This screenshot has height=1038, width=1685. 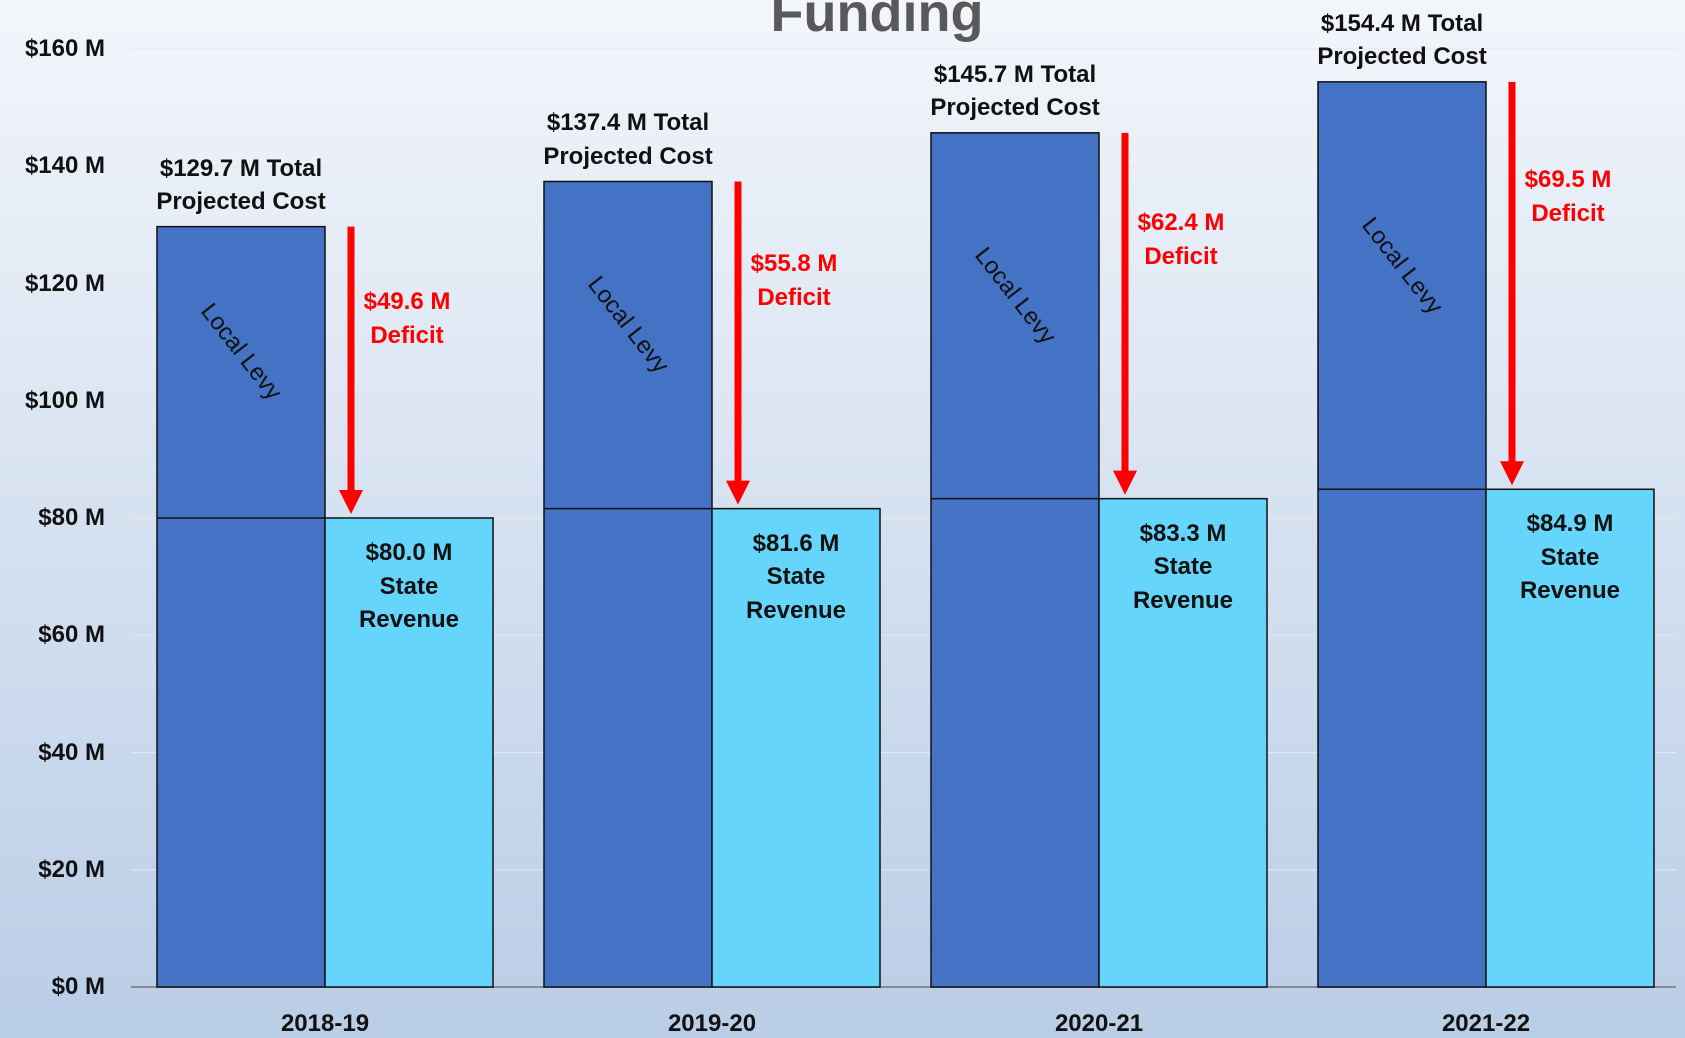 I want to click on x-tick-label-part: 2021-22, so click(x=1486, y=1023).